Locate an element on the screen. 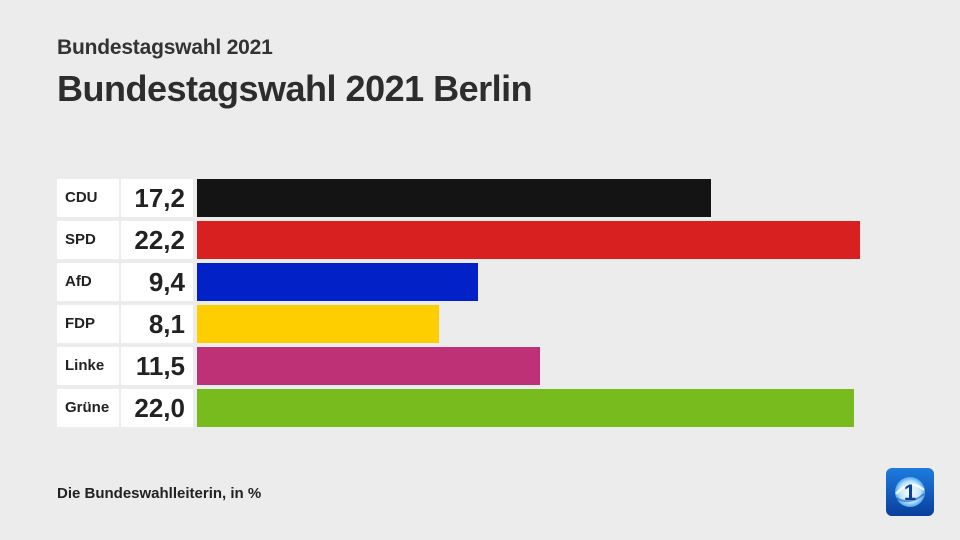 This screenshot has height=540, width=960. value-label: 22,0 is located at coordinates (157, 408).